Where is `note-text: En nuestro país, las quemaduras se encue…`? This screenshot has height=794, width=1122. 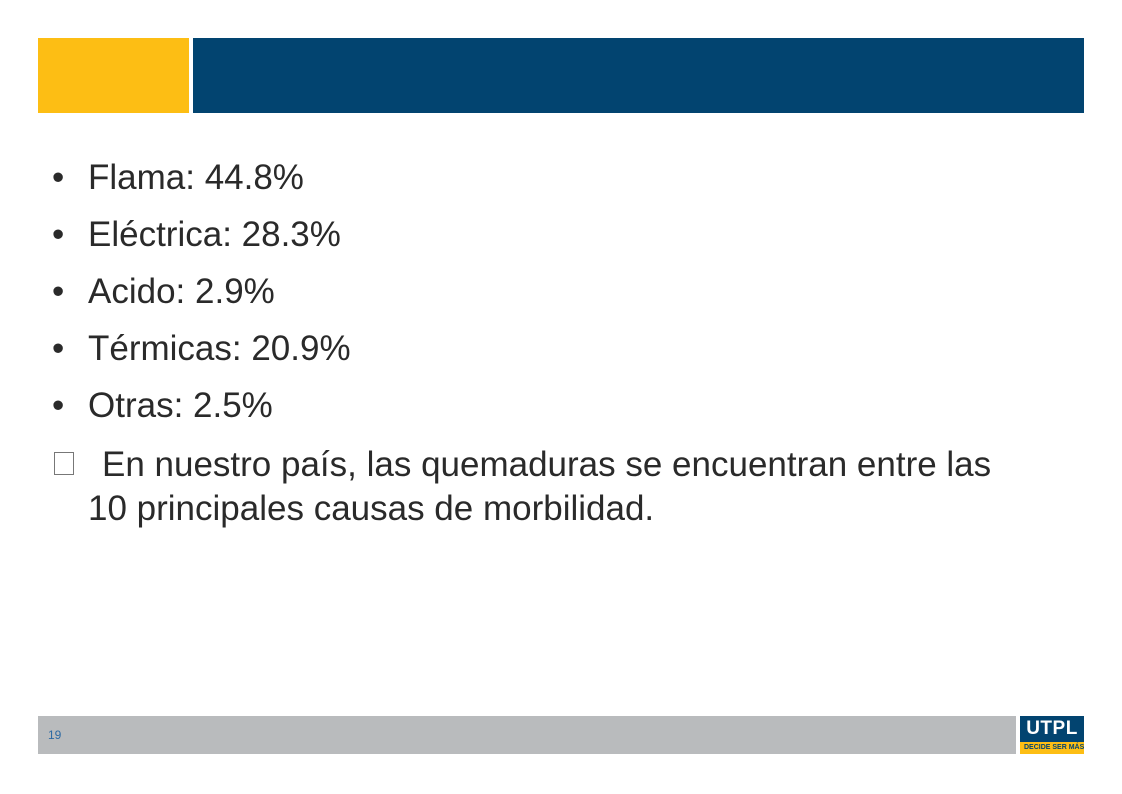 note-text: En nuestro país, las quemaduras se encue… is located at coordinates (540, 486).